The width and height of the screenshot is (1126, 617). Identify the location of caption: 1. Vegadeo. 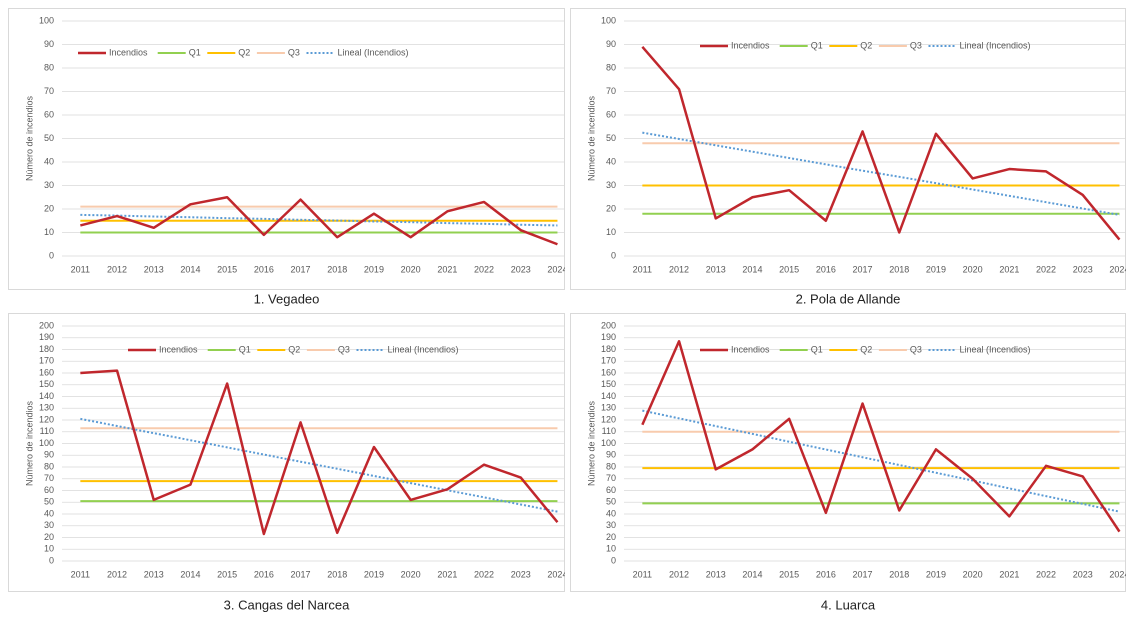
(287, 298).